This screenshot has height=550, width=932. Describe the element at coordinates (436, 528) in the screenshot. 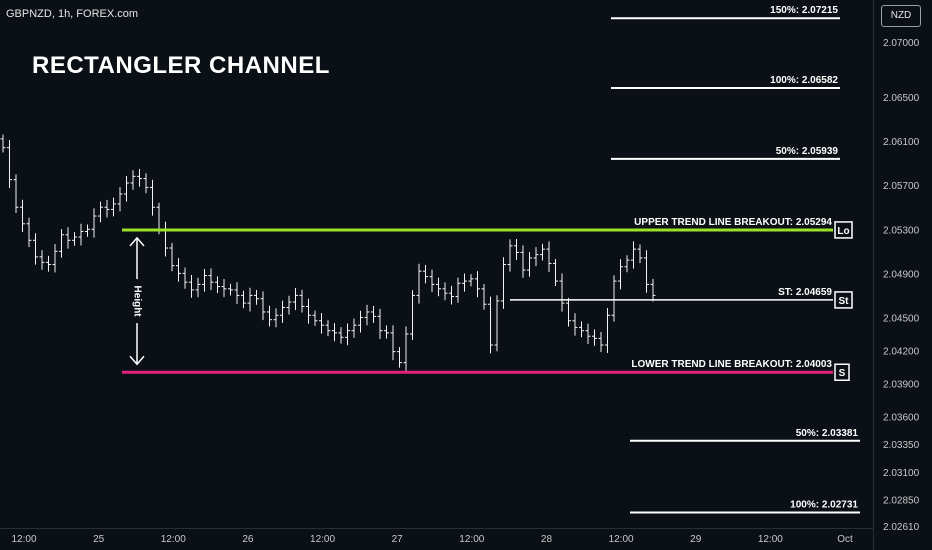

I see `time-axis-divider` at that location.